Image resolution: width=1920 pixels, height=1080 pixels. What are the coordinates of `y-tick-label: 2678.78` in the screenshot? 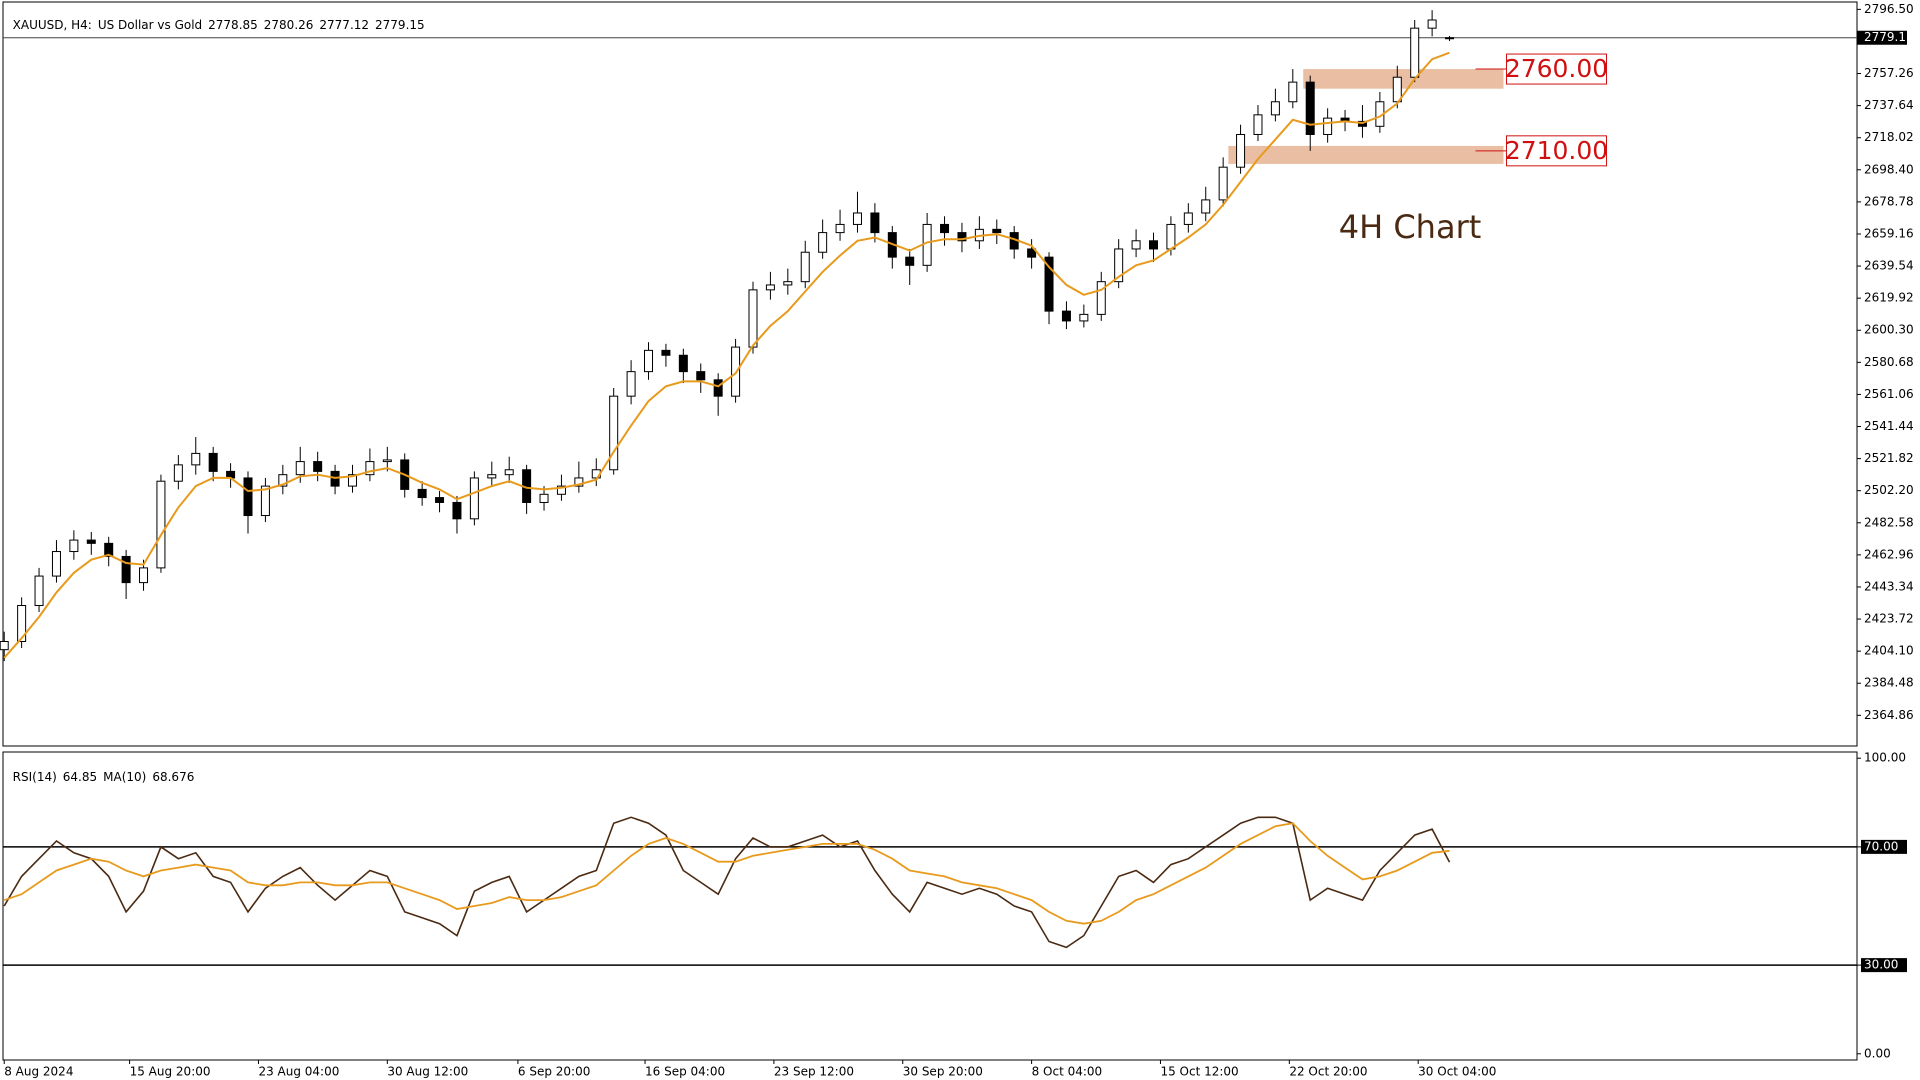 It's located at (1889, 201).